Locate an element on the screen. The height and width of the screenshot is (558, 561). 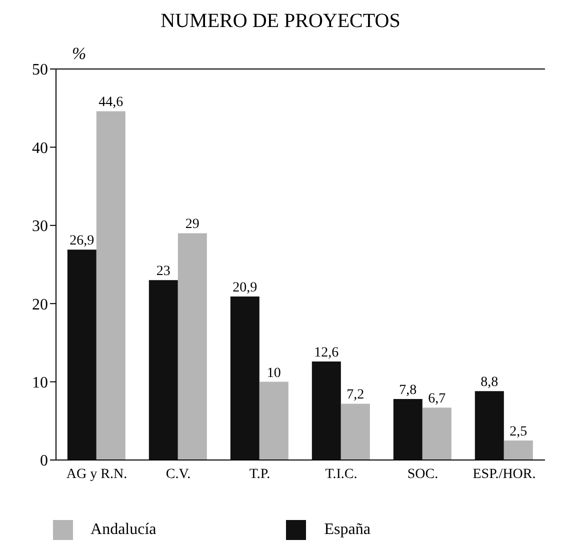
y-tick-label: 40 is located at coordinates (40, 148).